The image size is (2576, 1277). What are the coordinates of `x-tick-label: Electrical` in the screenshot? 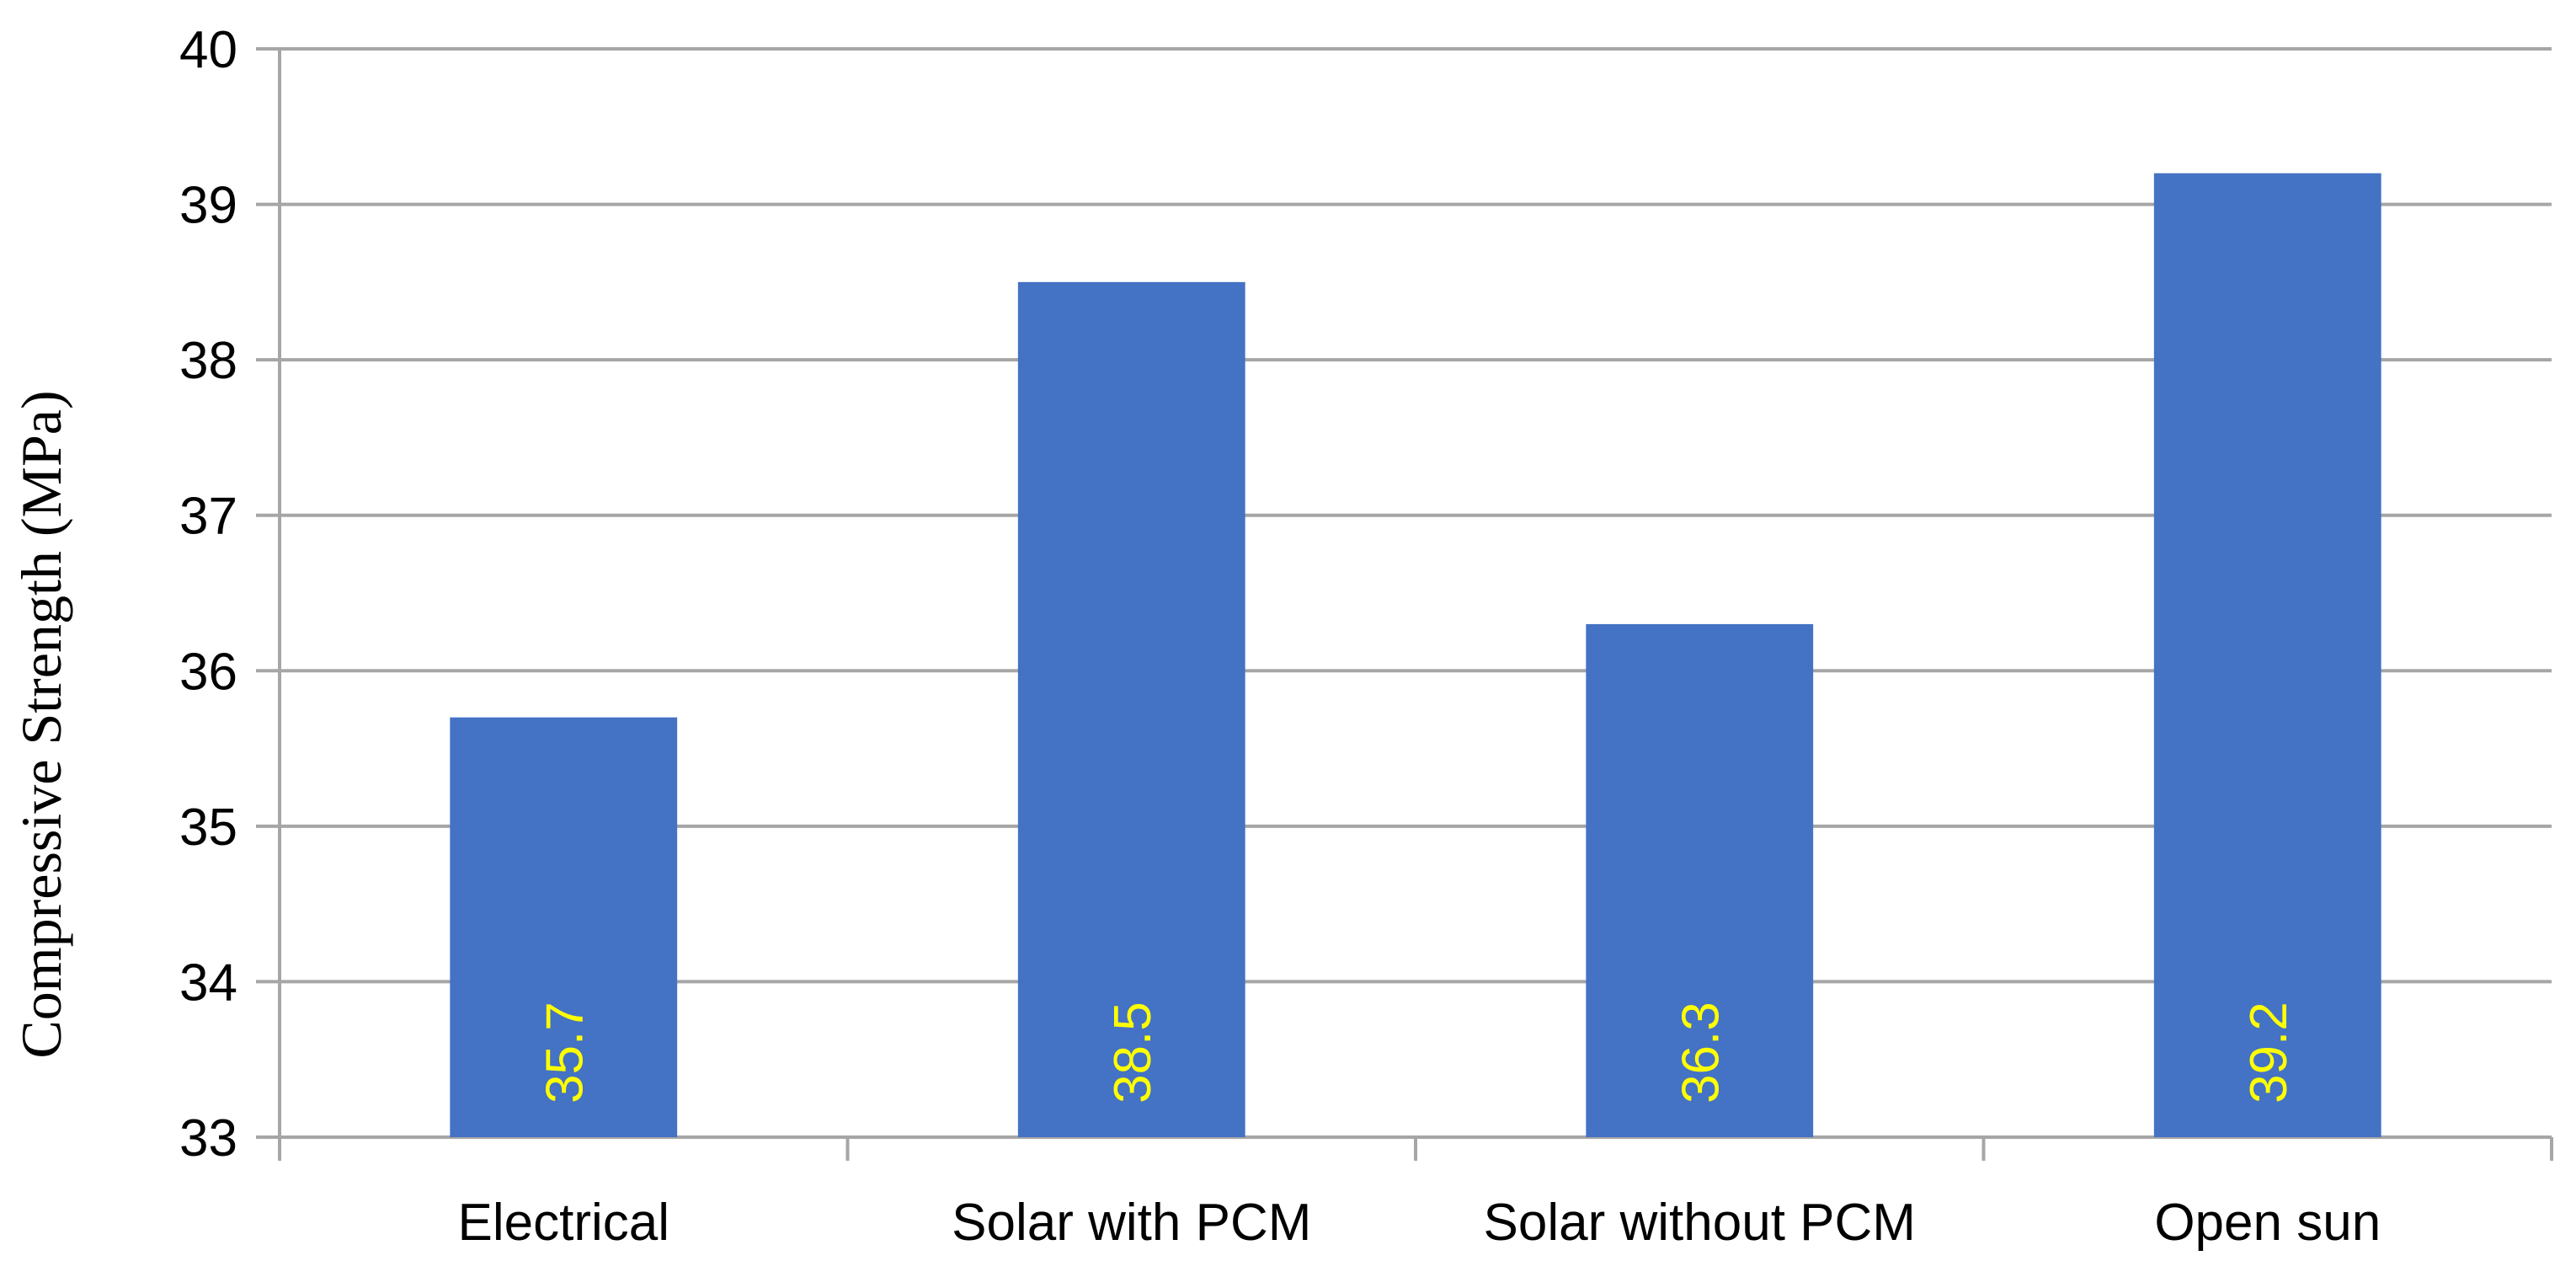 It's located at (563, 1223).